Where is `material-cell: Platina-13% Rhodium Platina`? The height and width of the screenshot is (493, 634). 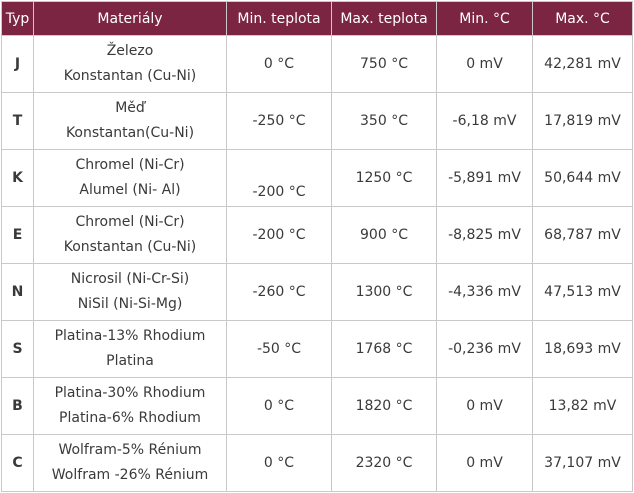
material-cell: Platina-13% Rhodium Platina is located at coordinates (130, 349).